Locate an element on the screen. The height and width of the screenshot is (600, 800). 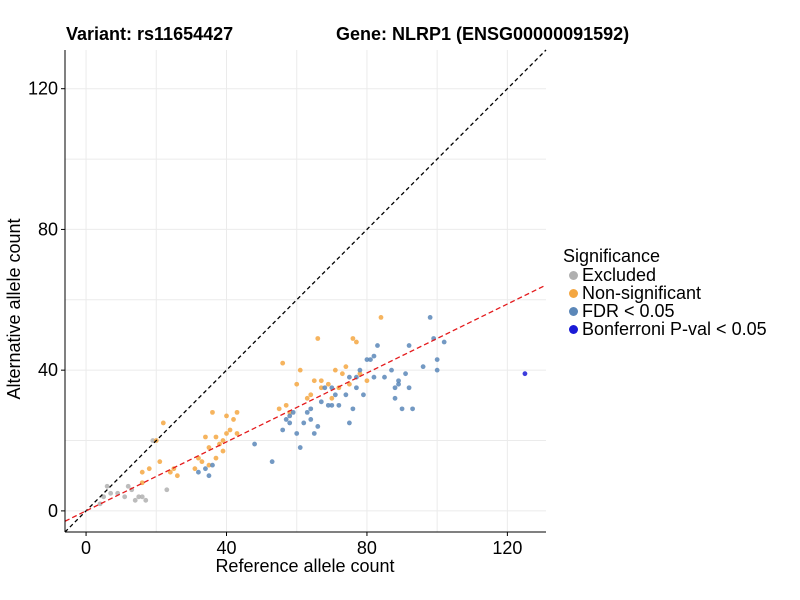
legend-item-excluded: Excluded is located at coordinates (665, 275).